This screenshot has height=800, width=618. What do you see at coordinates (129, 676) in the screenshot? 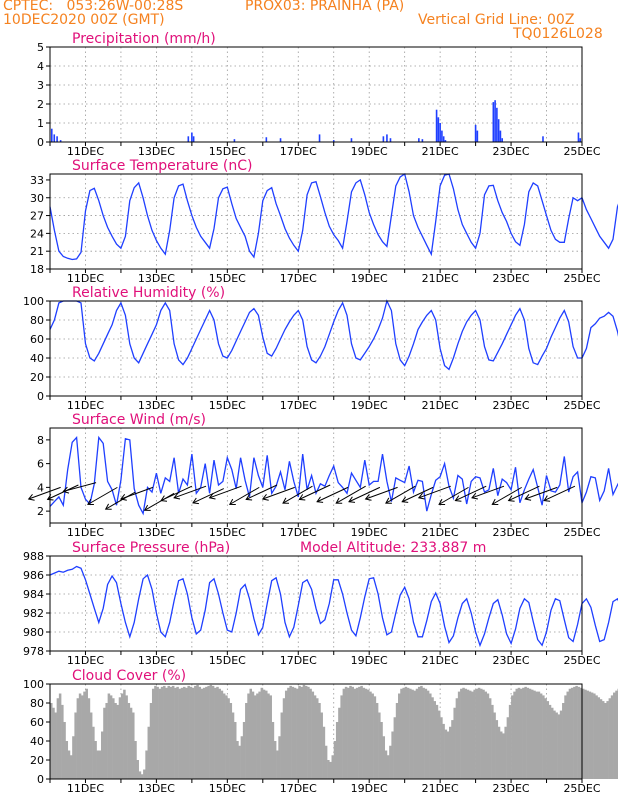
I see `cloud-title: Cloud Cover (%)` at bounding box center [129, 676].